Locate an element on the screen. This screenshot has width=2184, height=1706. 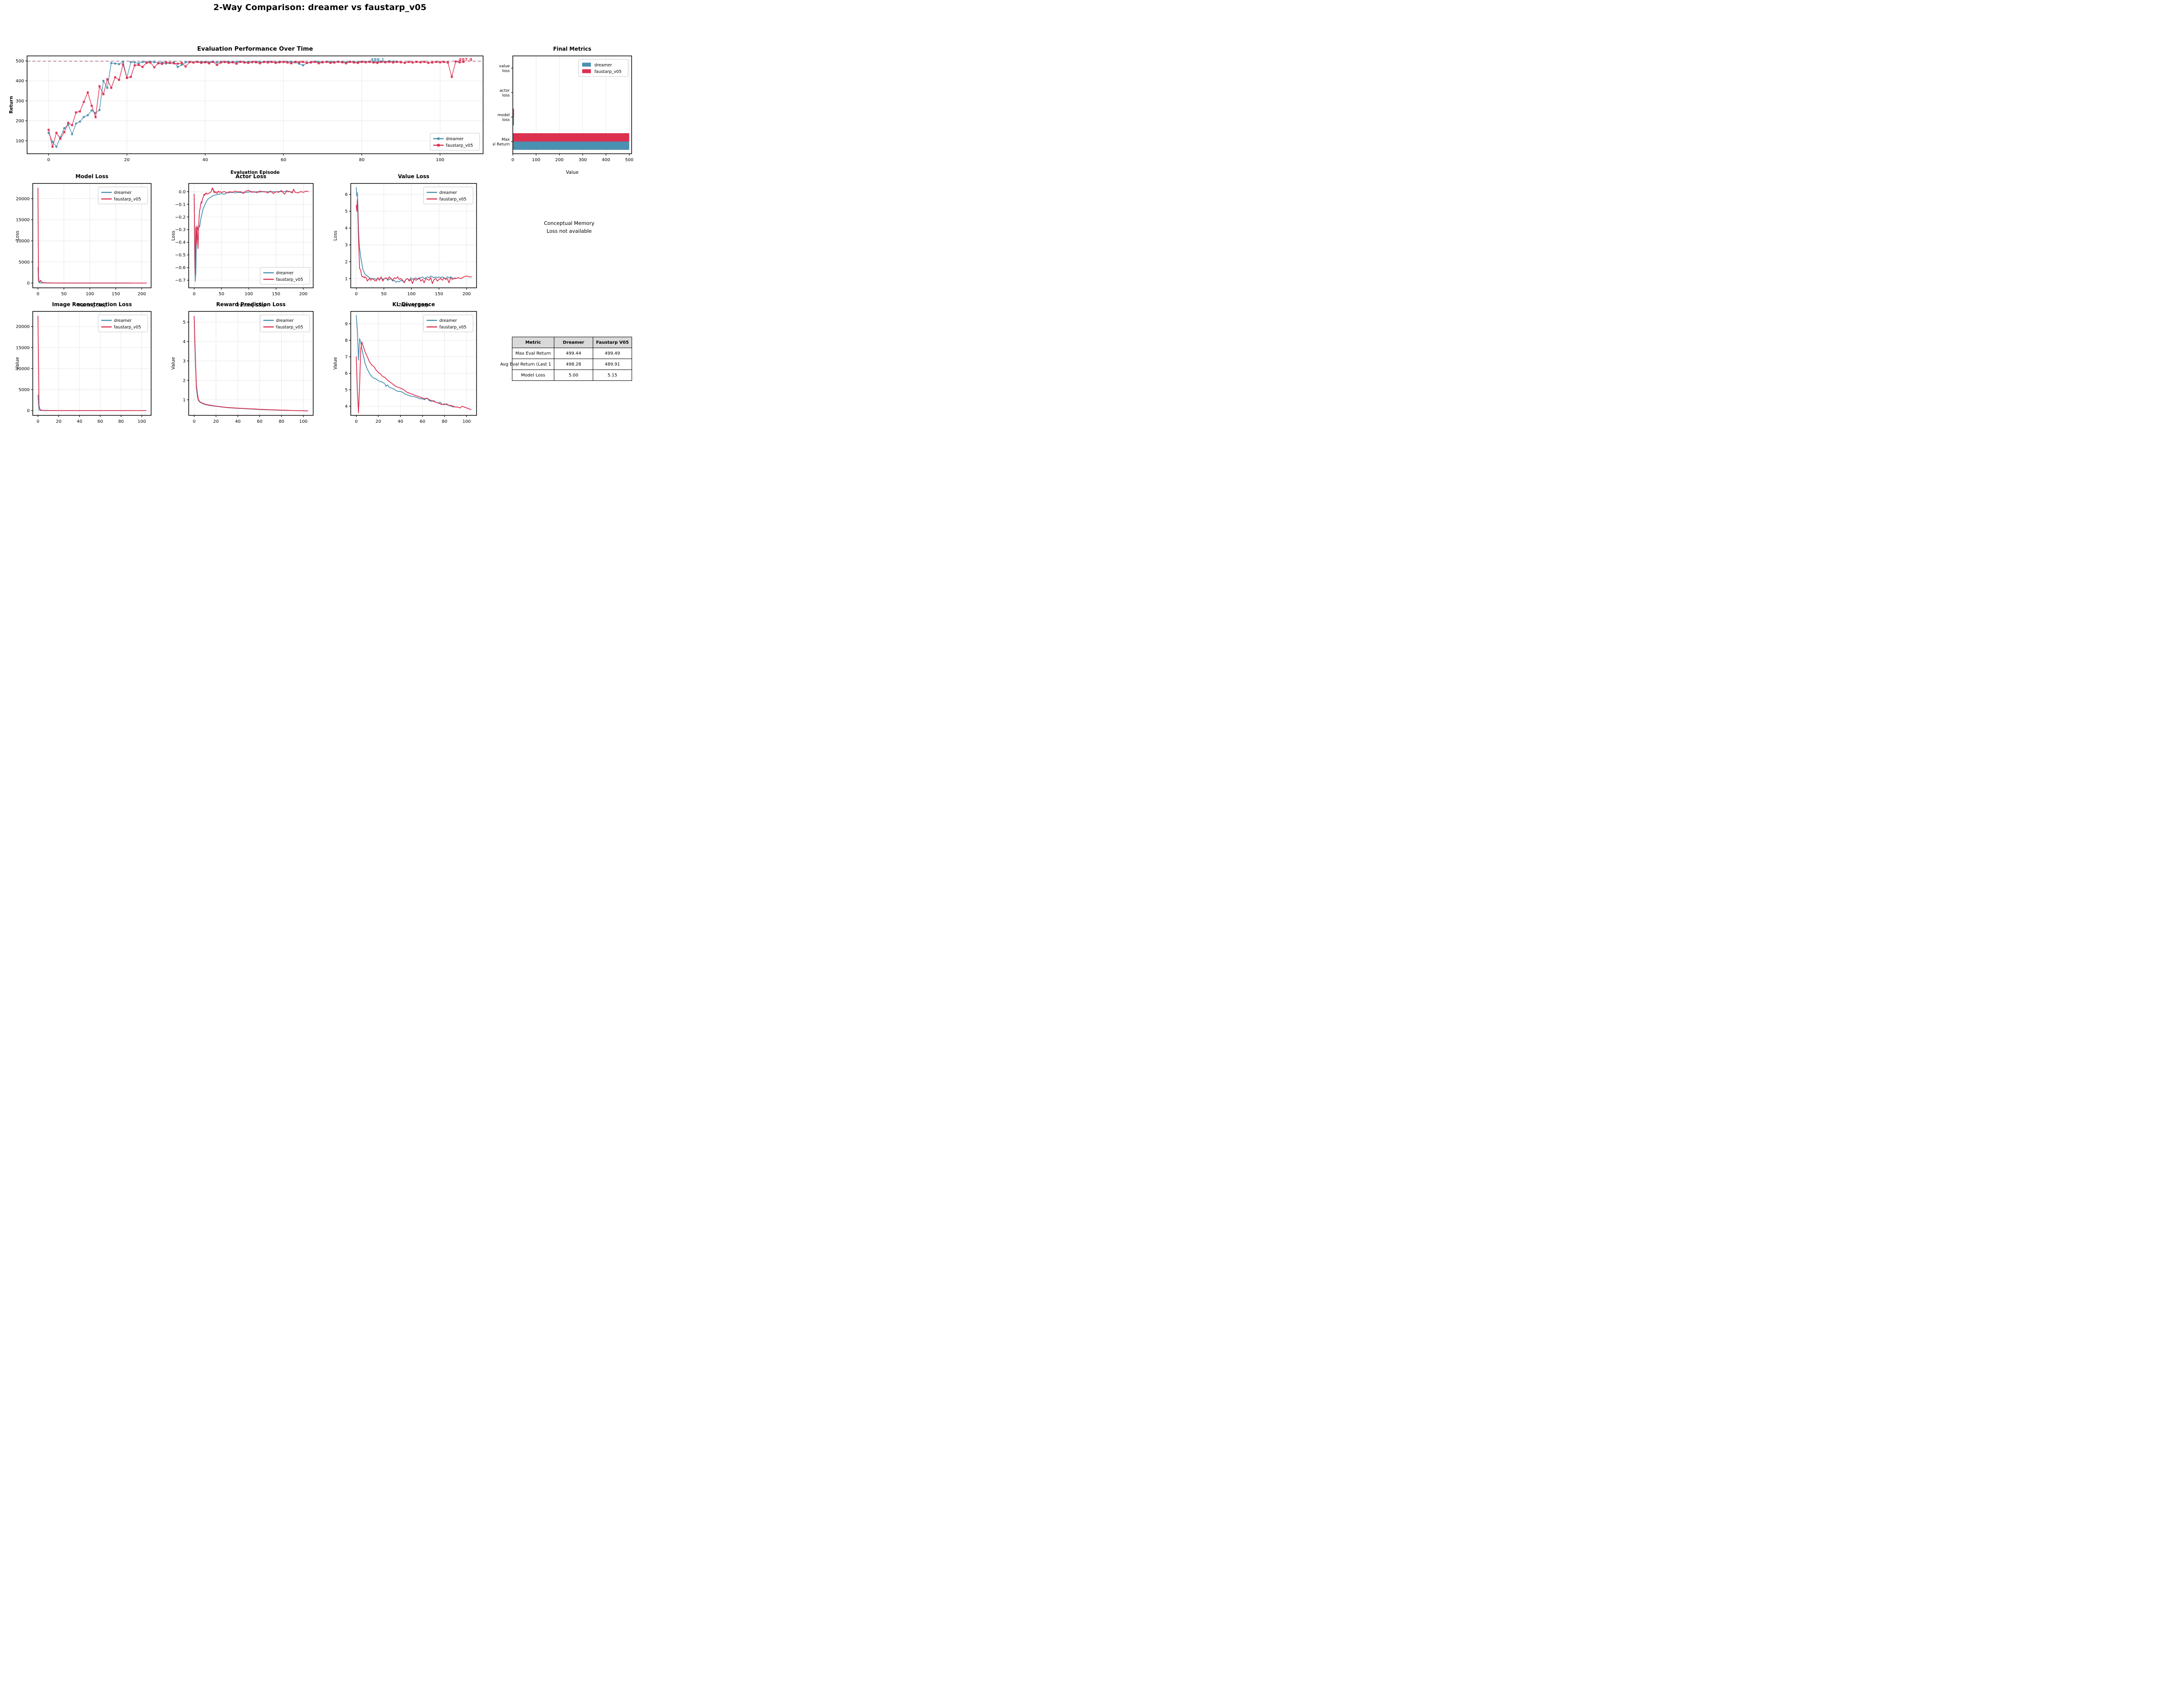
svg-text: −0.6 is located at coordinates (180, 268).